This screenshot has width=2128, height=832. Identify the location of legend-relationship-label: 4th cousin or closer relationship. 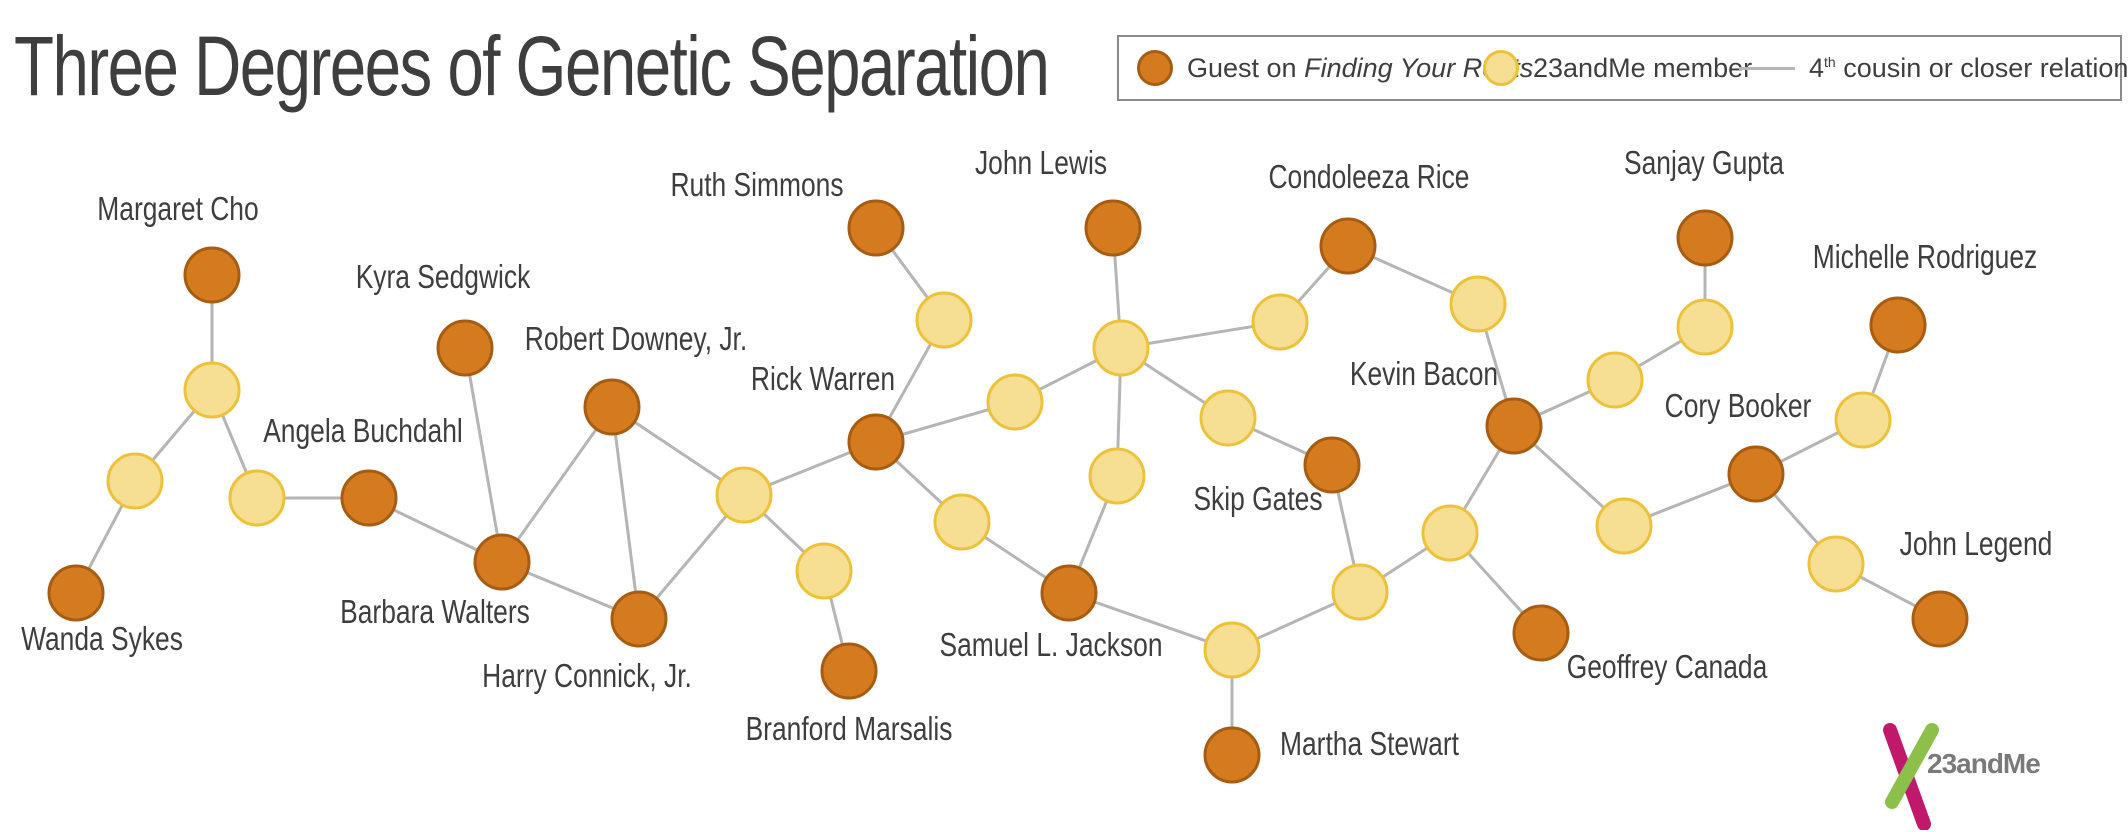
(1968, 67).